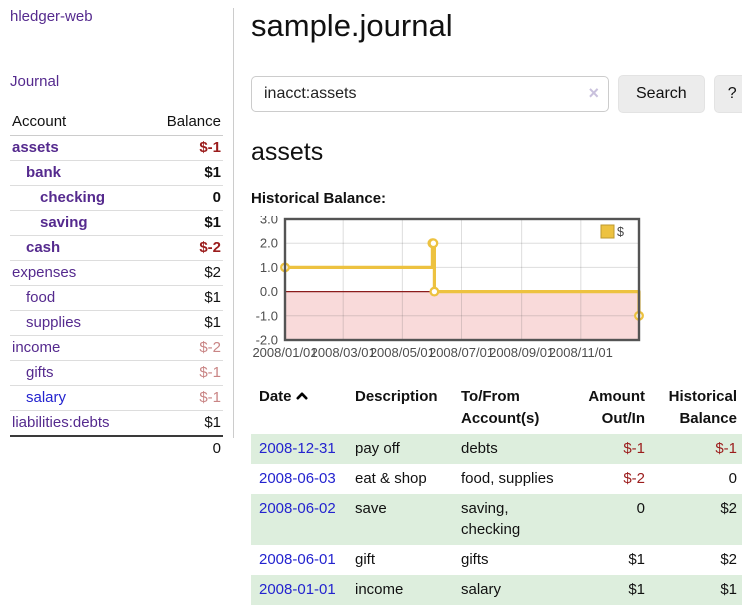 The height and width of the screenshot is (605, 742). Describe the element at coordinates (116, 198) in the screenshot. I see `account-row-checking: checking 0` at that location.